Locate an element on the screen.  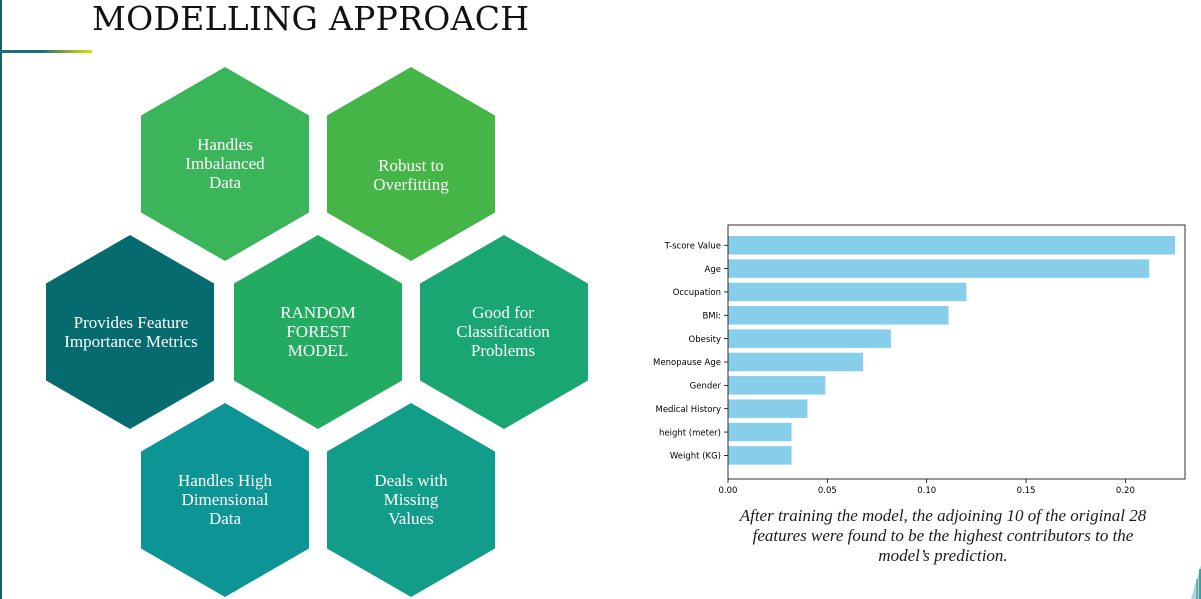
y-tick-label: Medical History is located at coordinates (688, 410).